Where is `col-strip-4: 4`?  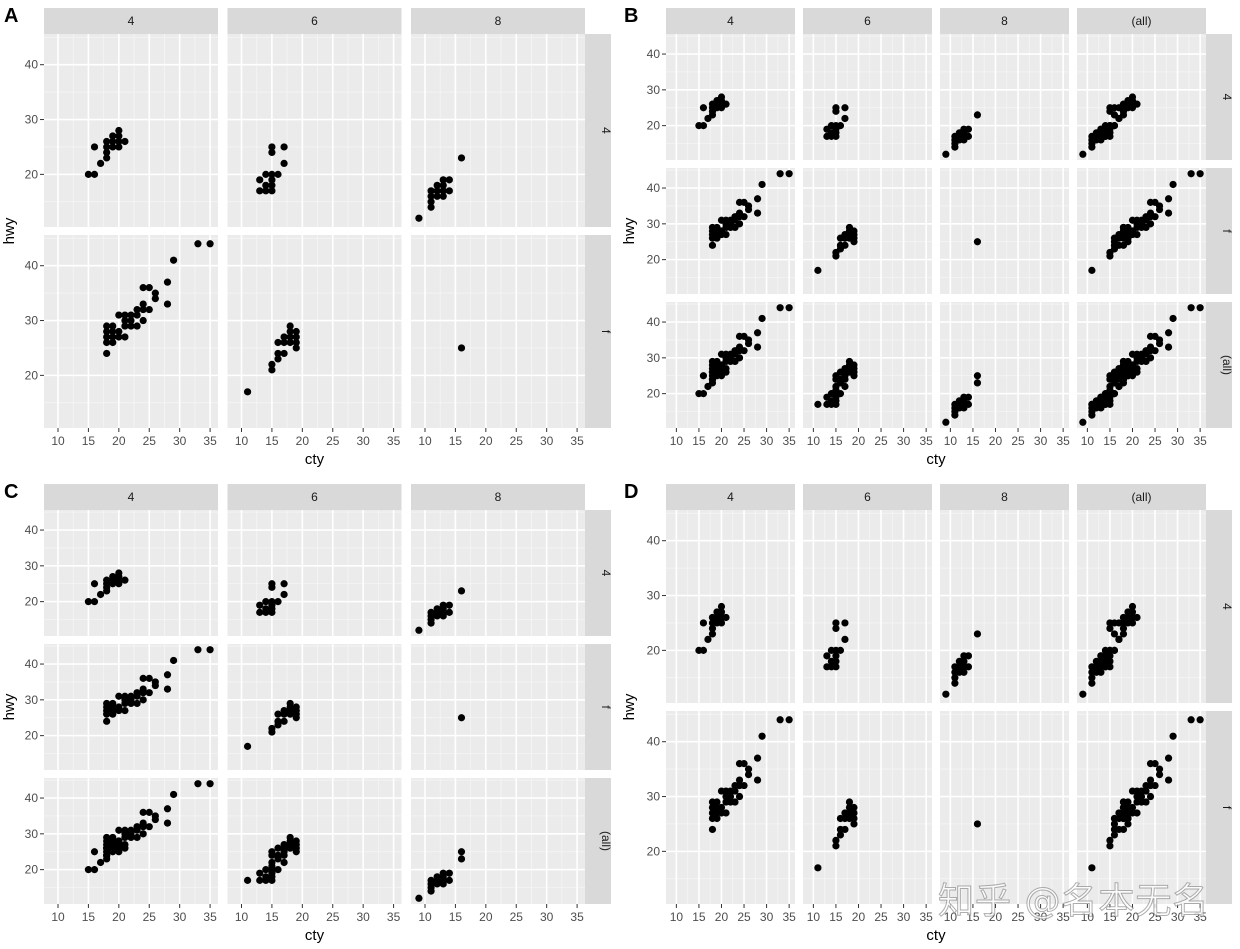
col-strip-4: 4 is located at coordinates (730, 21).